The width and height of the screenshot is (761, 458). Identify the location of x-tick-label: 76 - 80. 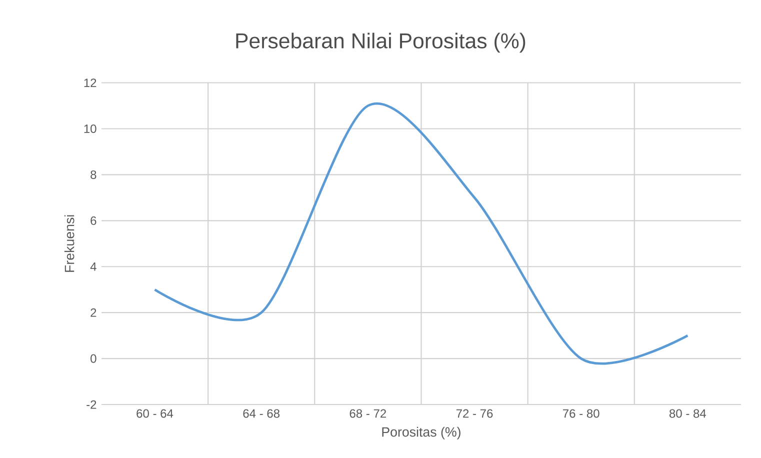
(581, 413).